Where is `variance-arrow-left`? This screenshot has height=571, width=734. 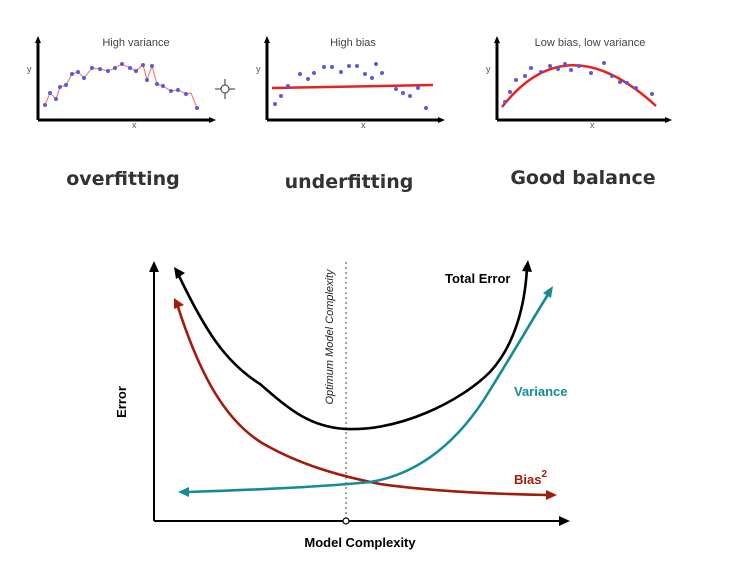 variance-arrow-left is located at coordinates (183, 492).